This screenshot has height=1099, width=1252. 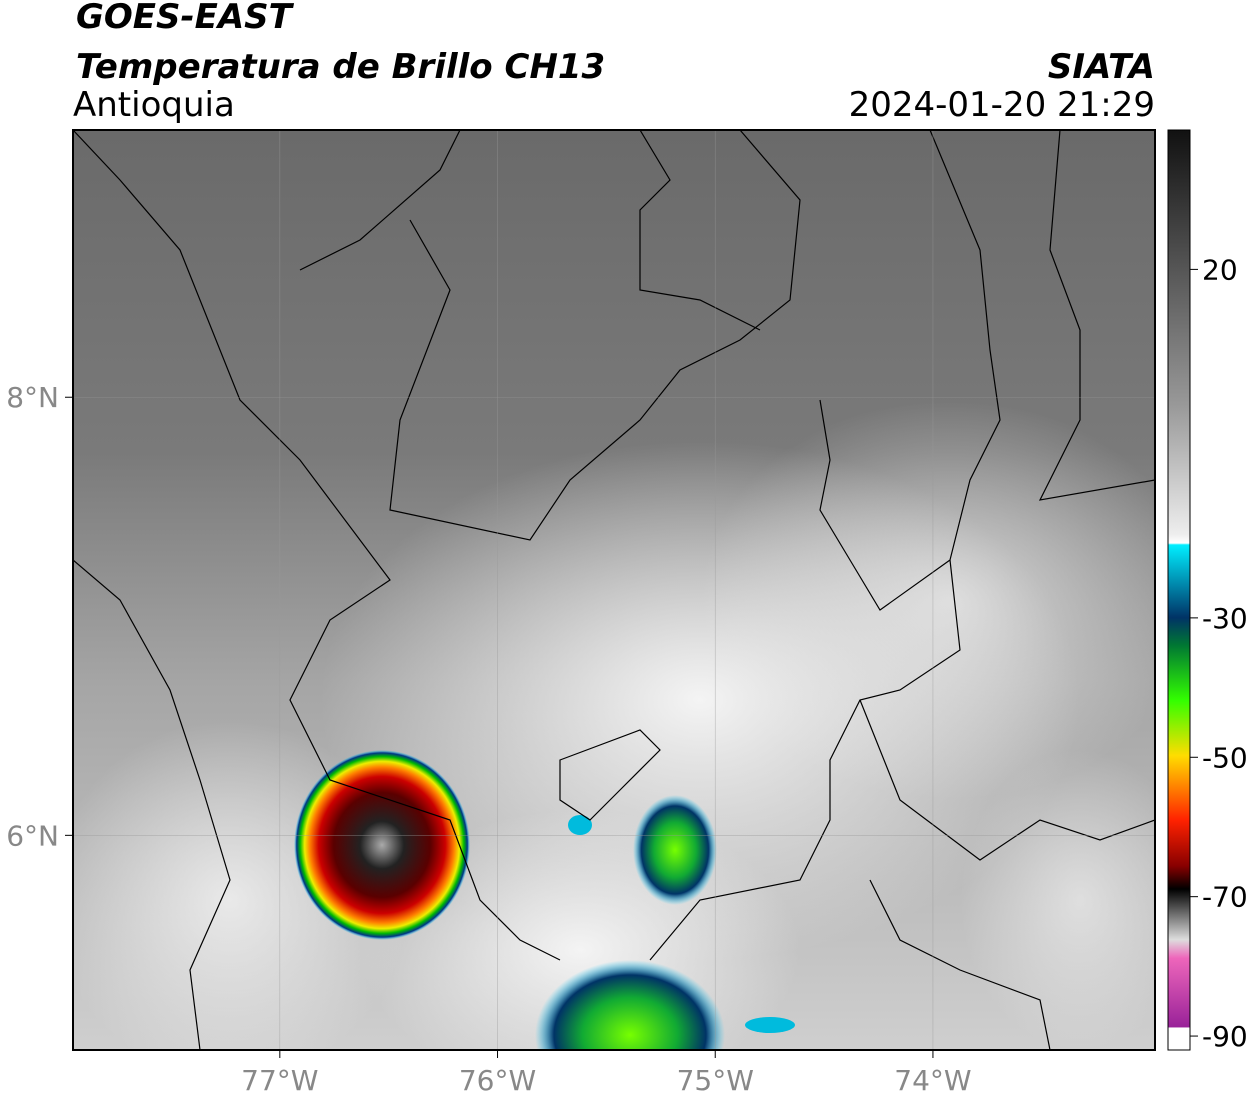 What do you see at coordinates (932, 1080) in the screenshot?
I see `x-tick-label: 74°W` at bounding box center [932, 1080].